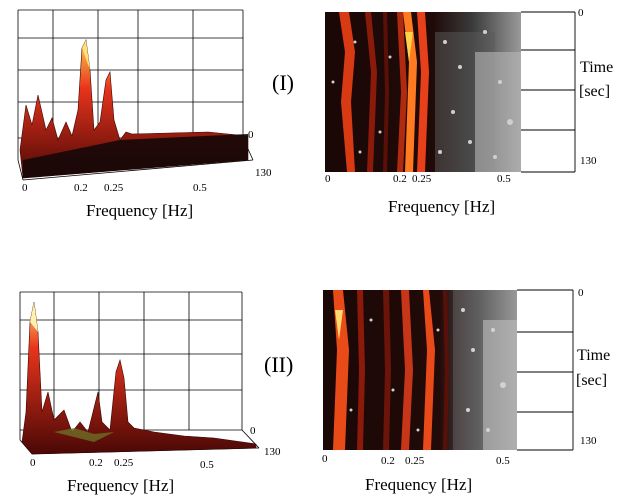  I want to click on spectrogram-2-ytitle-1: Time, so click(594, 355).